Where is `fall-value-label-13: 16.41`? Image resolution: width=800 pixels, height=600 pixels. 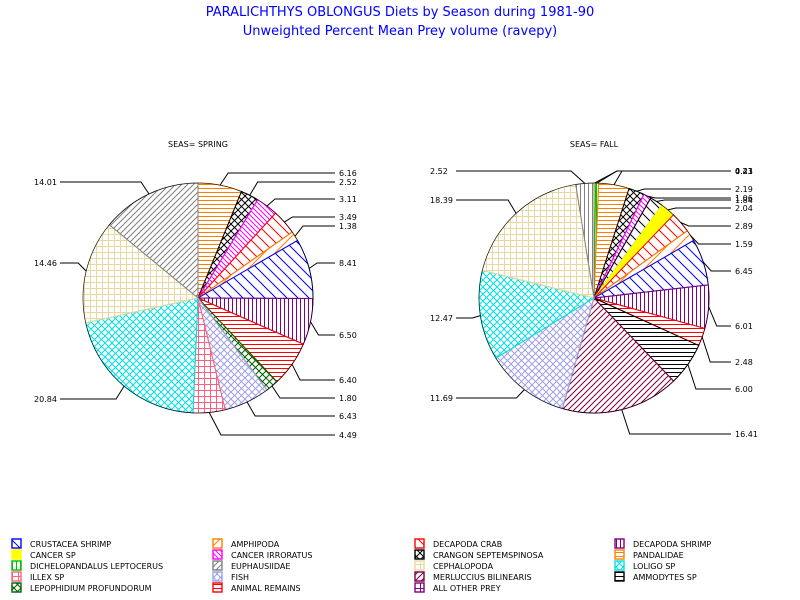
fall-value-label-13: 16.41 is located at coordinates (746, 434).